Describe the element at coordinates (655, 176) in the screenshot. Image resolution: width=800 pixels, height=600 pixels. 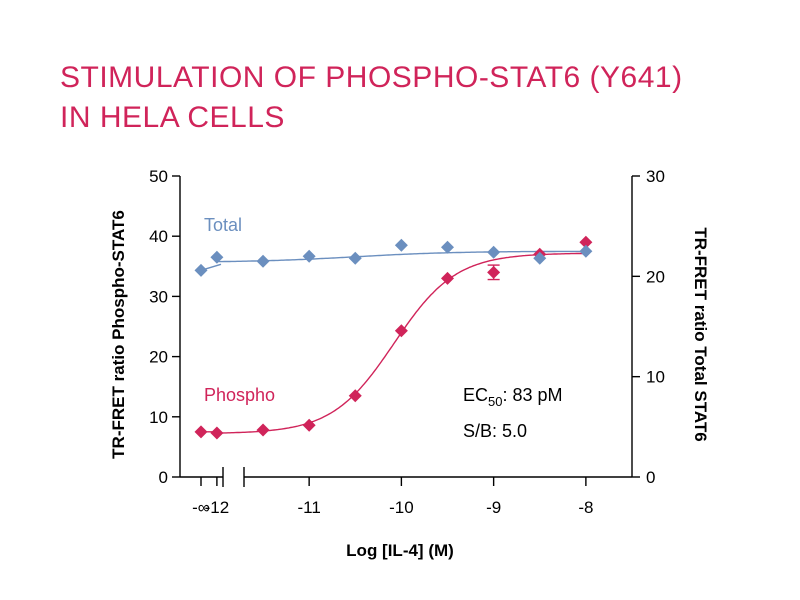
I see `right-y-tick-label: 30` at that location.